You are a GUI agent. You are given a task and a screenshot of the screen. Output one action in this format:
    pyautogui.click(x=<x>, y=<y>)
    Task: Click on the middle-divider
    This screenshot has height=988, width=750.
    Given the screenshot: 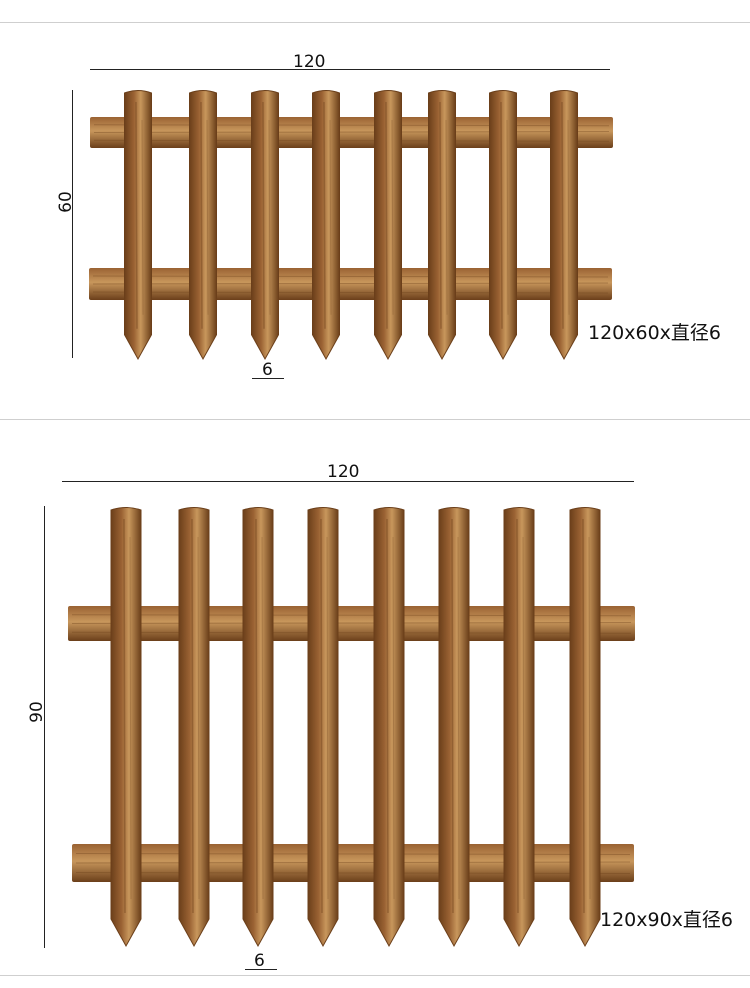 What is the action you would take?
    pyautogui.click(x=375, y=419)
    